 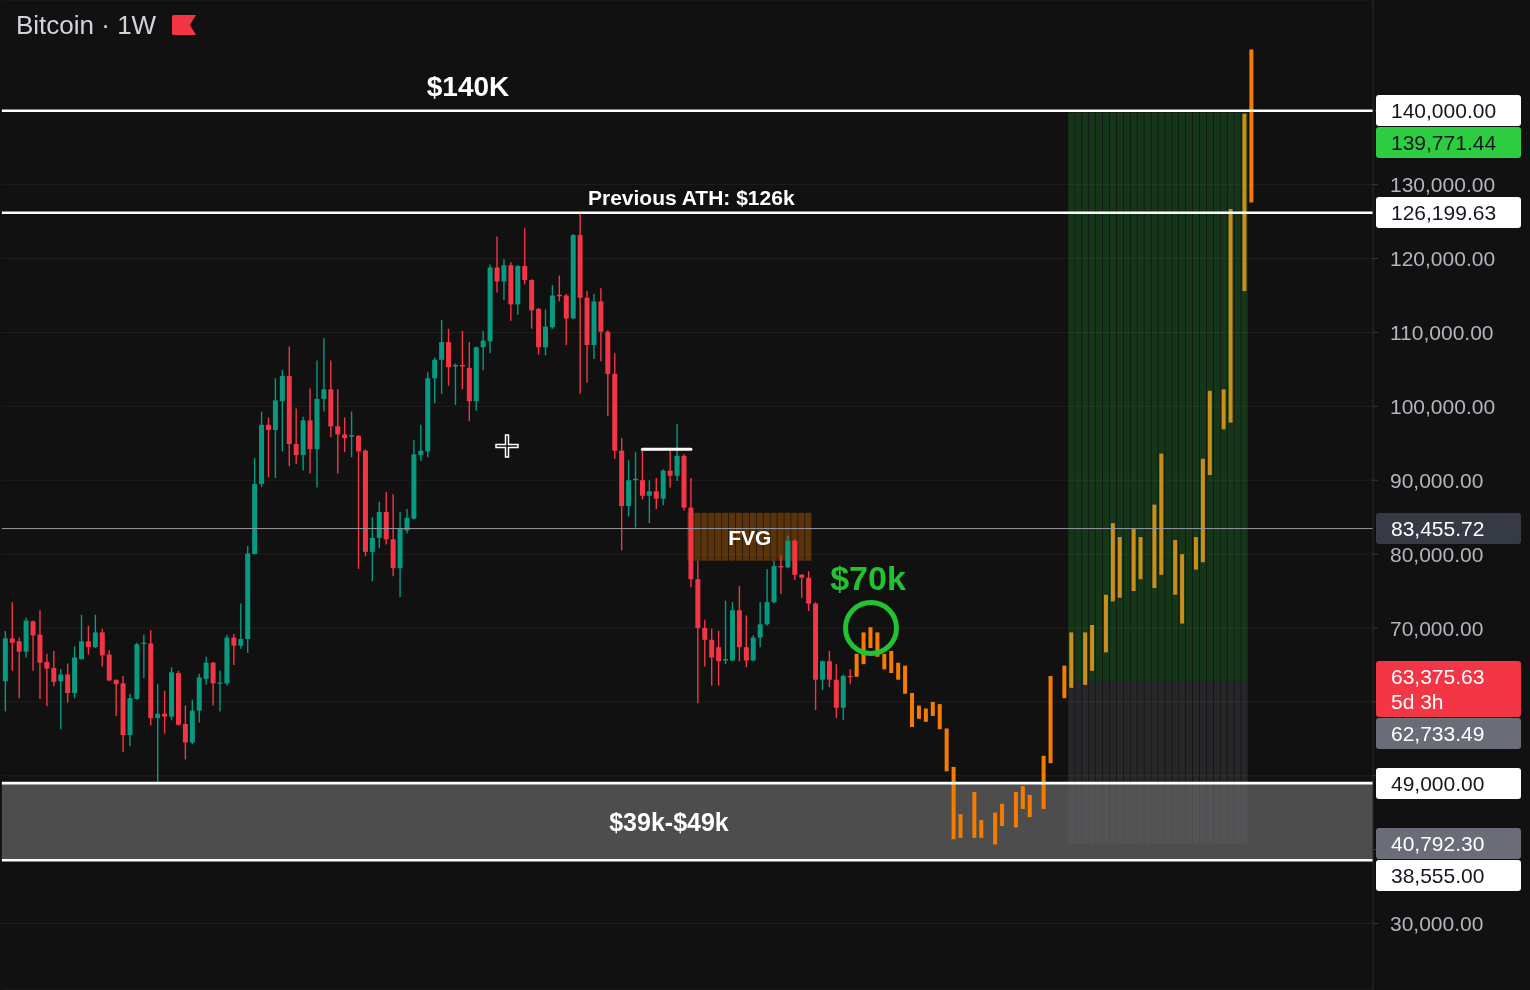 What do you see at coordinates (750, 537) in the screenshot?
I see `annotation: FVG` at bounding box center [750, 537].